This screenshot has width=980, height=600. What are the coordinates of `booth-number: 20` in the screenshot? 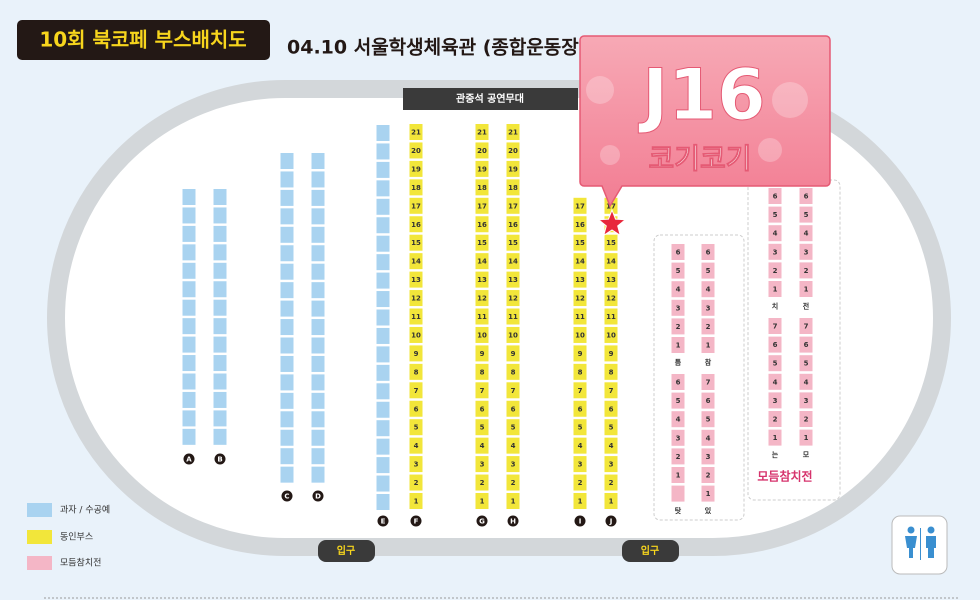 It's located at (513, 151).